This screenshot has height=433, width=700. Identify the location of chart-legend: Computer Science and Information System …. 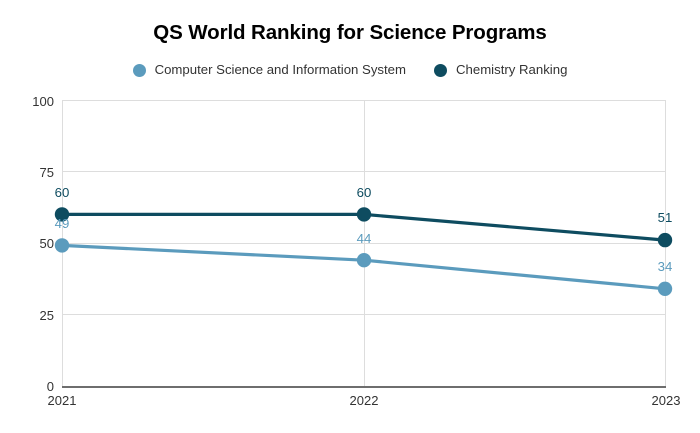
(350, 70).